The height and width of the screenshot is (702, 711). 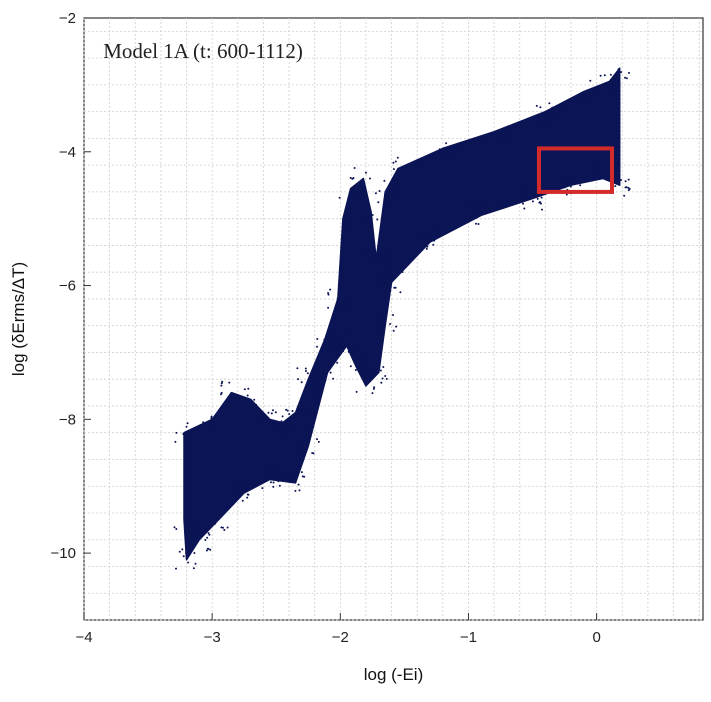 I want to click on x-tick-label: −4, so click(x=83, y=637).